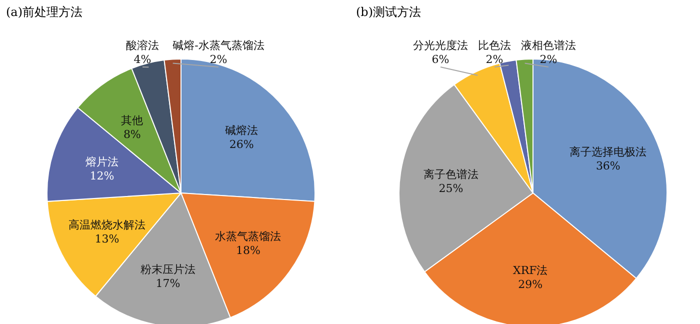  What do you see at coordinates (241, 131) in the screenshot?
I see `slice-label: 碱熔法` at bounding box center [241, 131].